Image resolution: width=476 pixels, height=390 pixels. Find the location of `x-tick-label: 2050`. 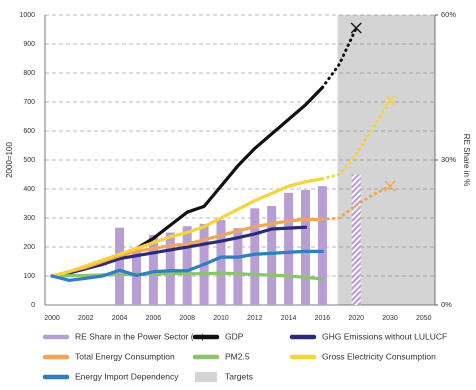

x-tick-label: 2050 is located at coordinates (424, 318).